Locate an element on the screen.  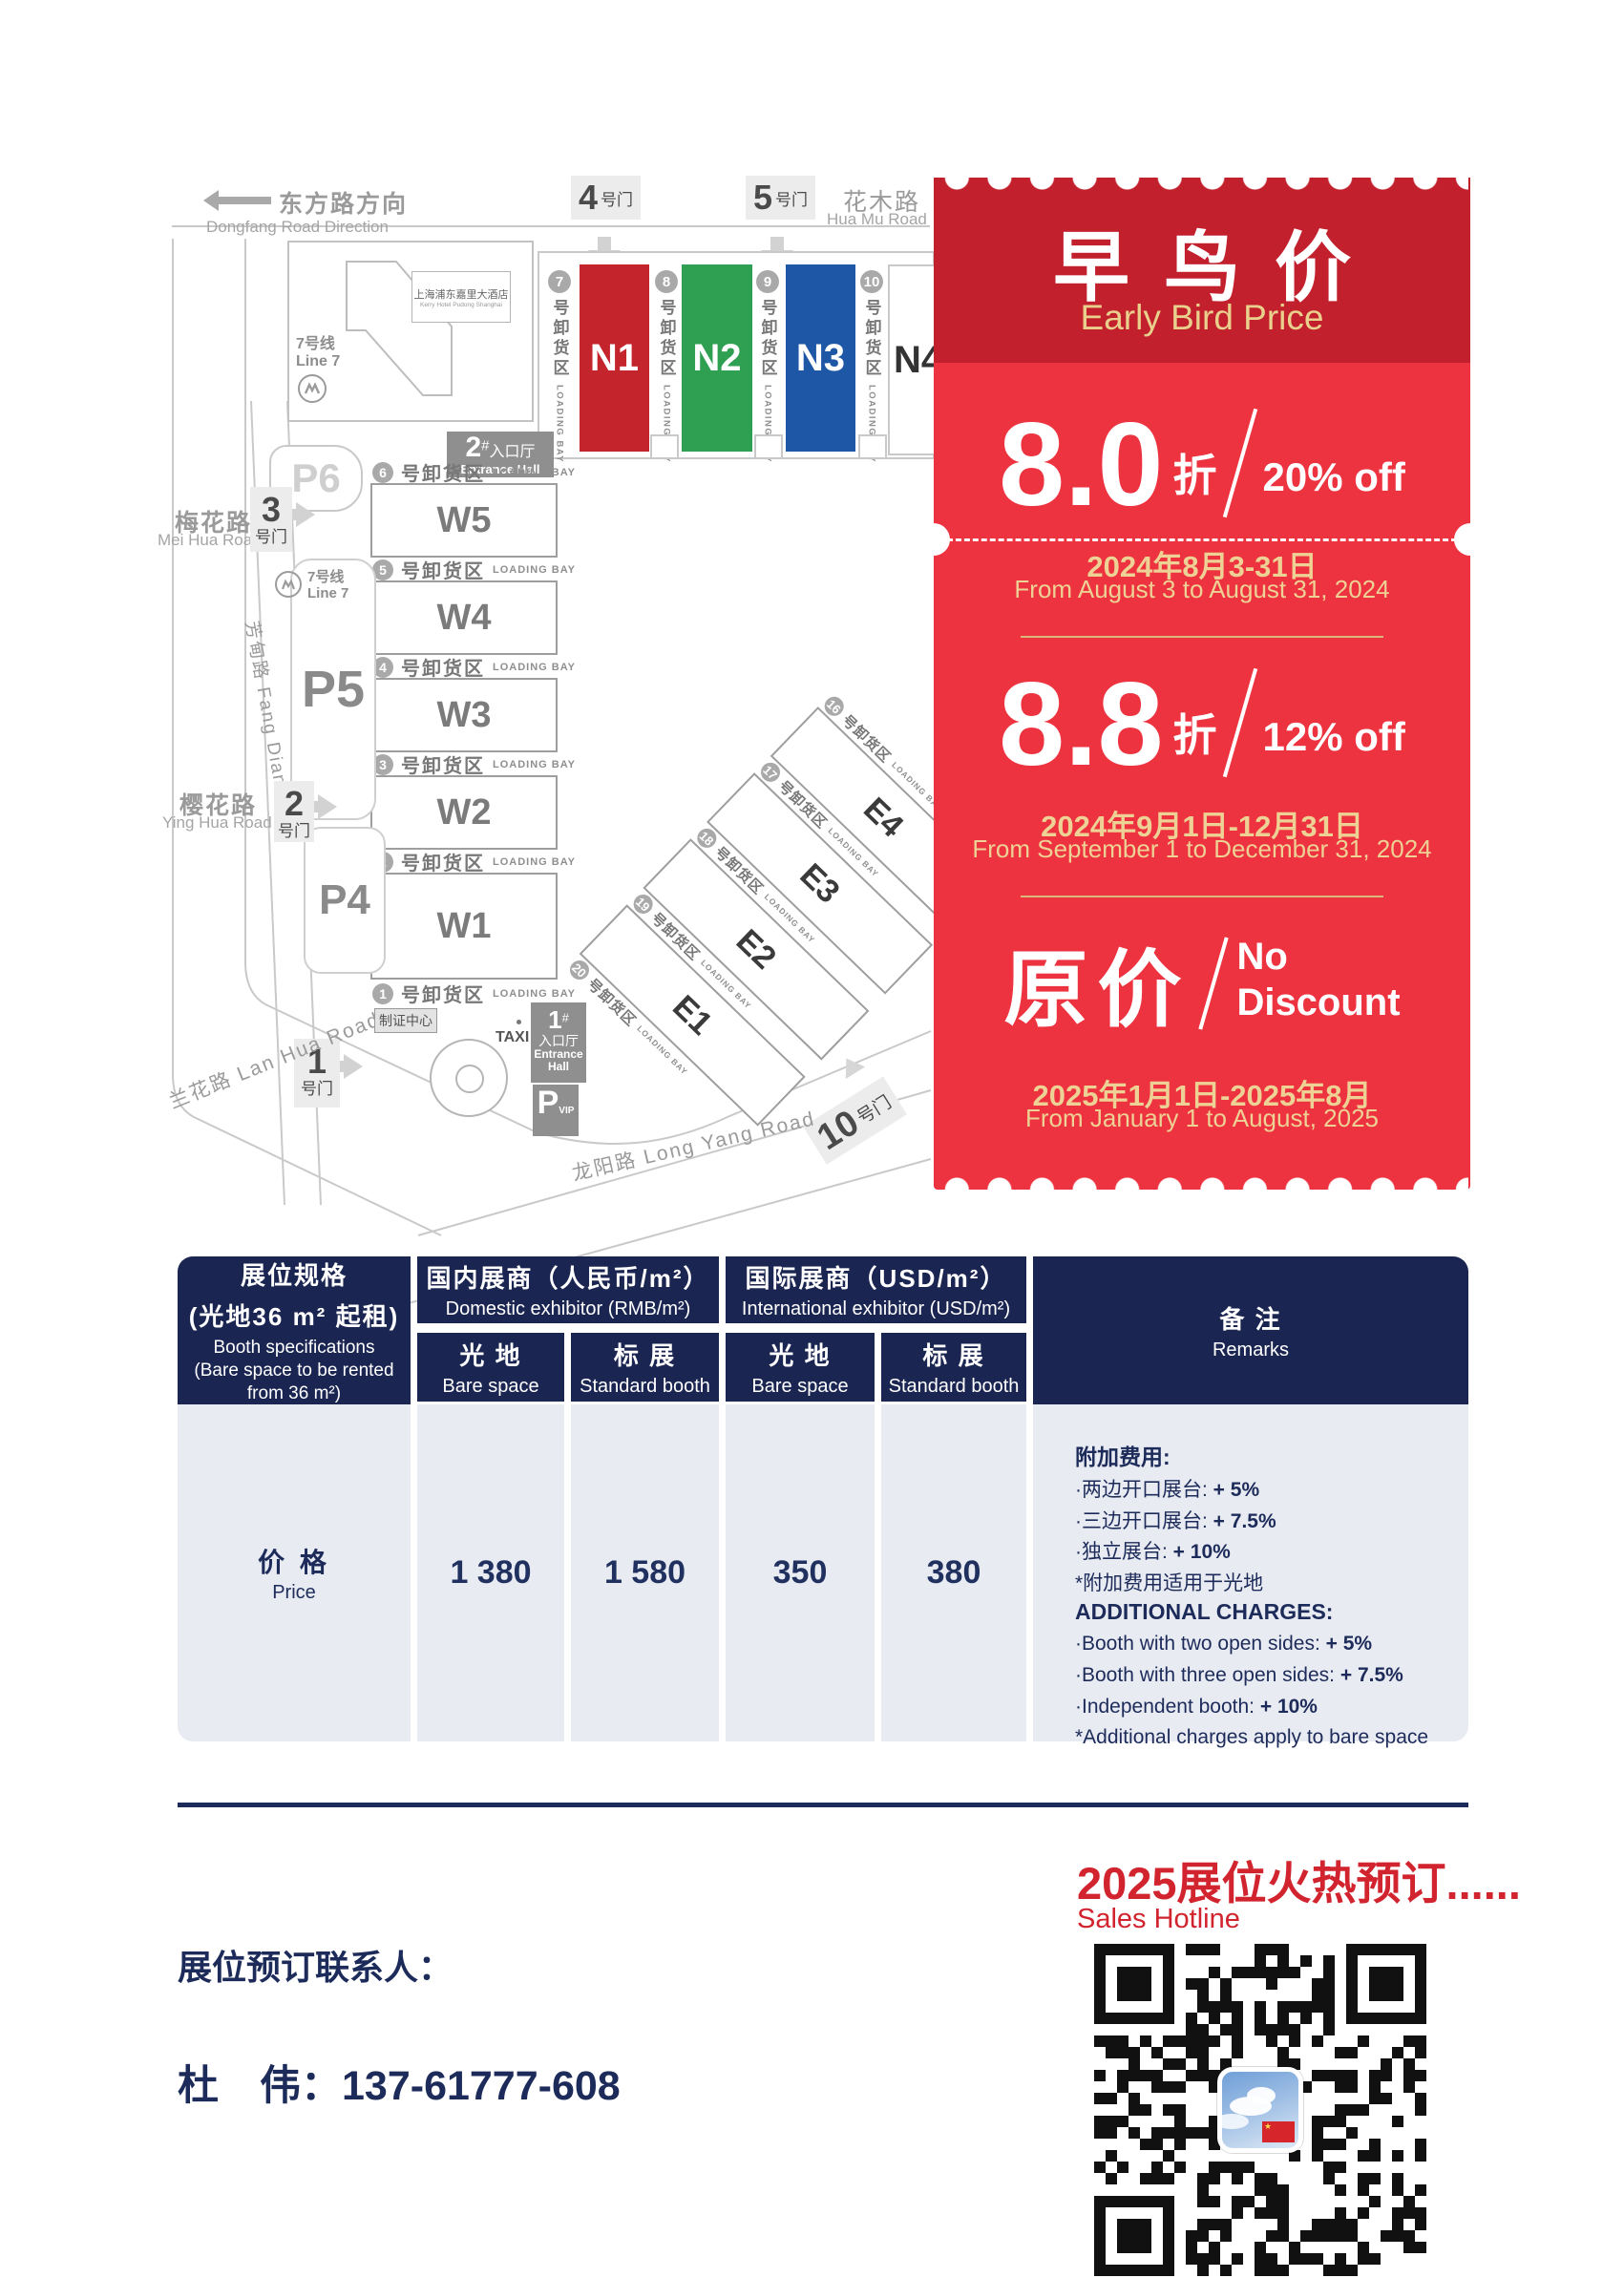
gate-2: 2 号门 is located at coordinates (294, 811).